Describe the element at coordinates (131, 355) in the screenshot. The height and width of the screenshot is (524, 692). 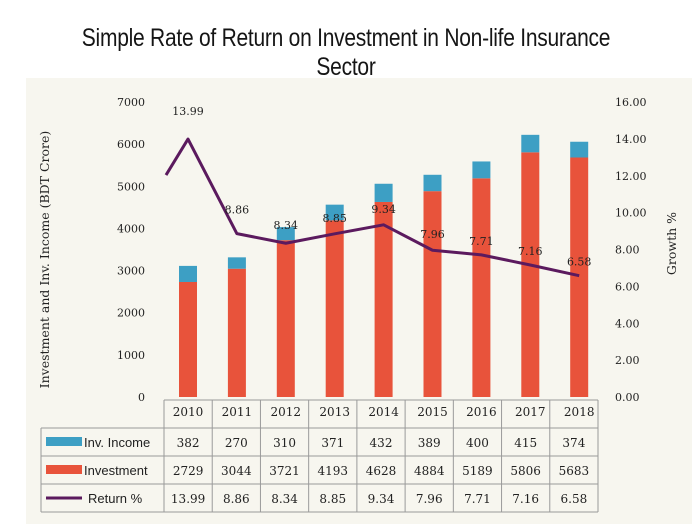
I see `y-tick-label: 1000` at that location.